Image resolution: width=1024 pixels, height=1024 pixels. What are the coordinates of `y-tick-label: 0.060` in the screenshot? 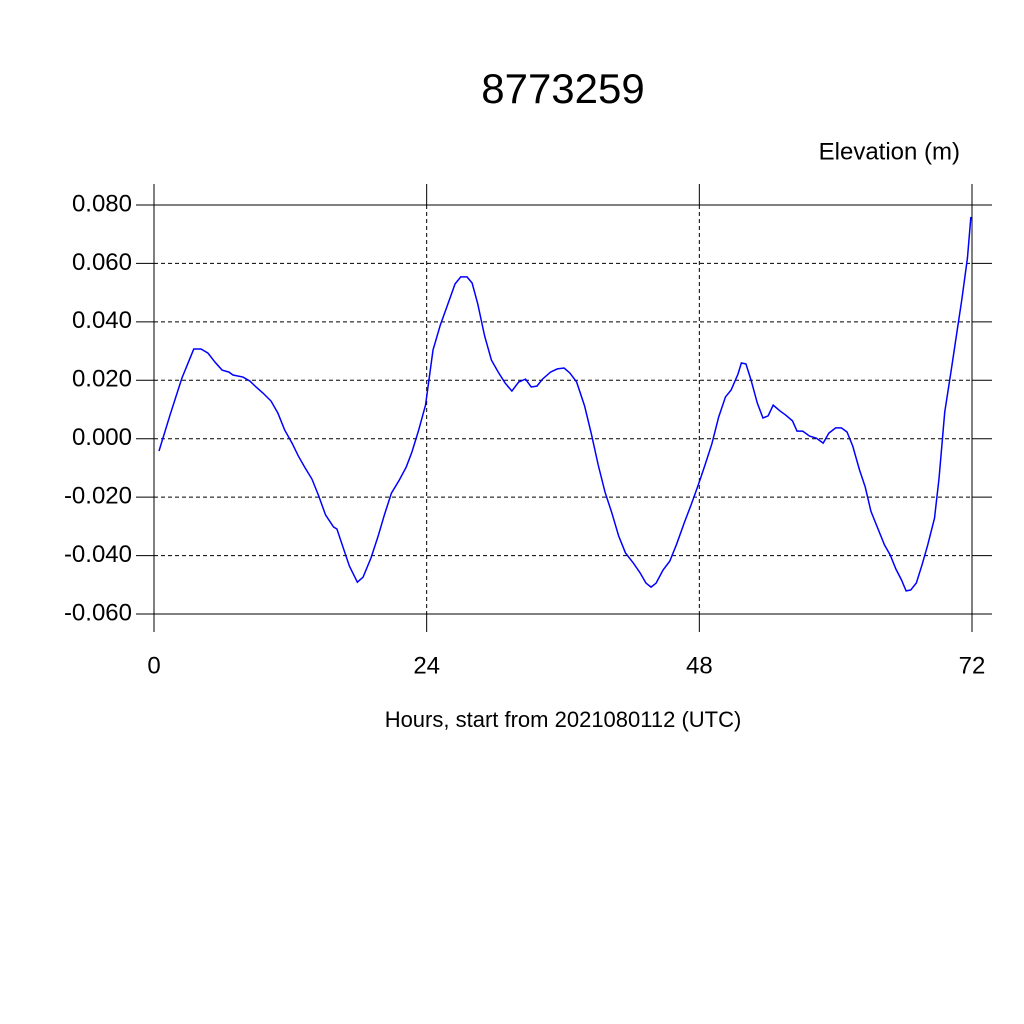 It's located at (102, 262).